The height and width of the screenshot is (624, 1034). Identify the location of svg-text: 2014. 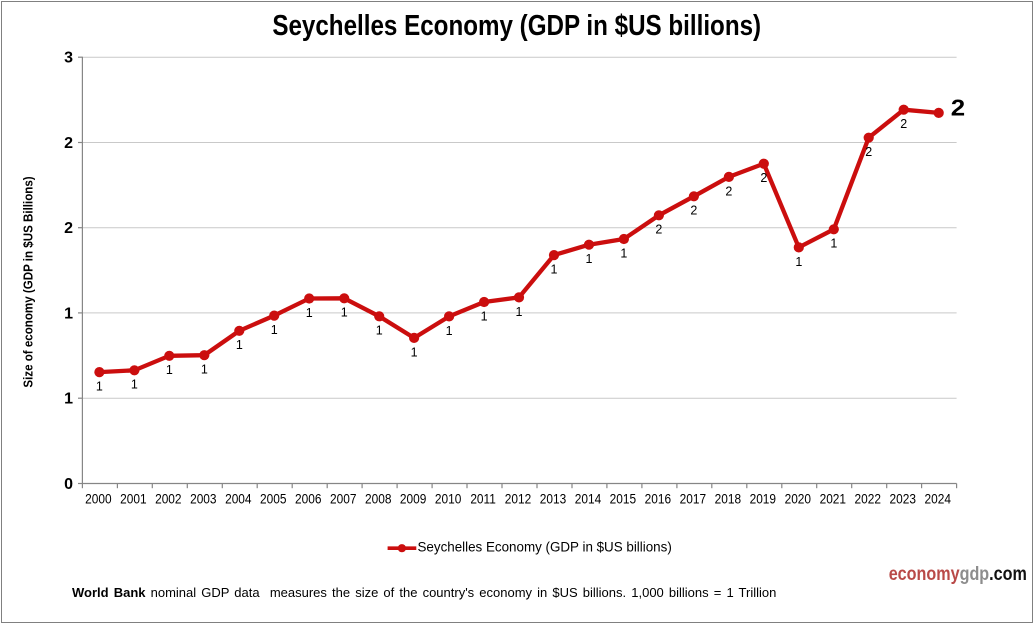
(588, 499).